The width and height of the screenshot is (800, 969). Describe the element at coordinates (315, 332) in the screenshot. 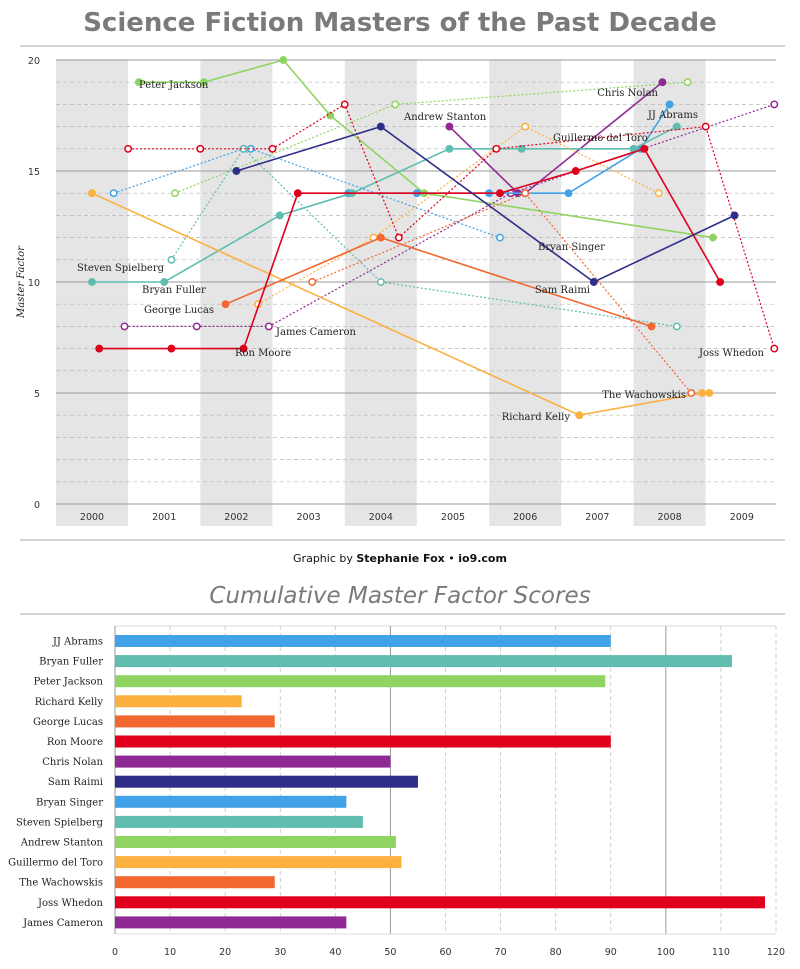

I see `series-label-james-cameron: James Cameron` at that location.